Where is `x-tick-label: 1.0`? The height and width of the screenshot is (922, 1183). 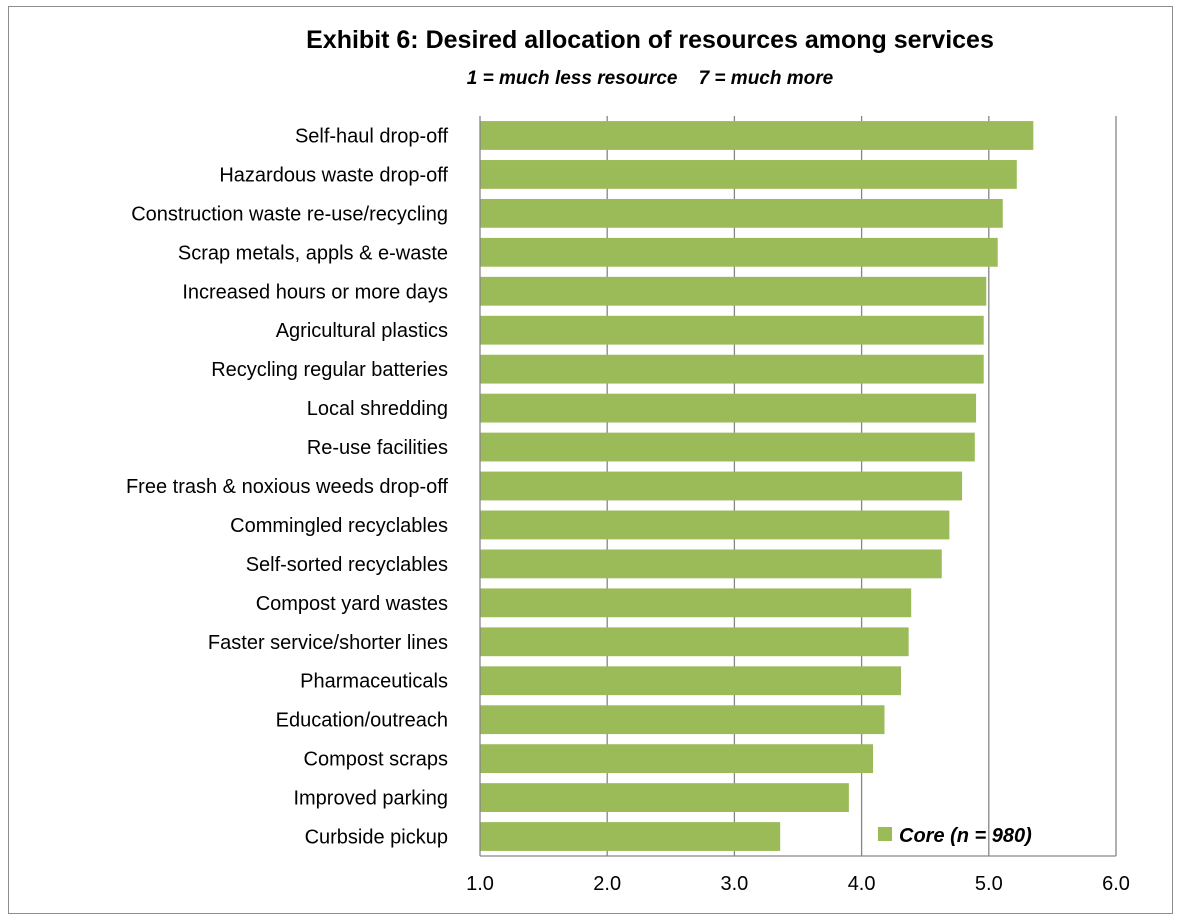 x-tick-label: 1.0 is located at coordinates (480, 884).